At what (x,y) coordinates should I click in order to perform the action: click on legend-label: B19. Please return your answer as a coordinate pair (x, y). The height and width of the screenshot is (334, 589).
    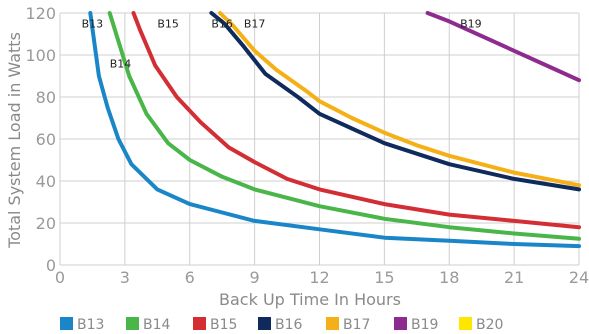
    Looking at the image, I should click on (424, 325).